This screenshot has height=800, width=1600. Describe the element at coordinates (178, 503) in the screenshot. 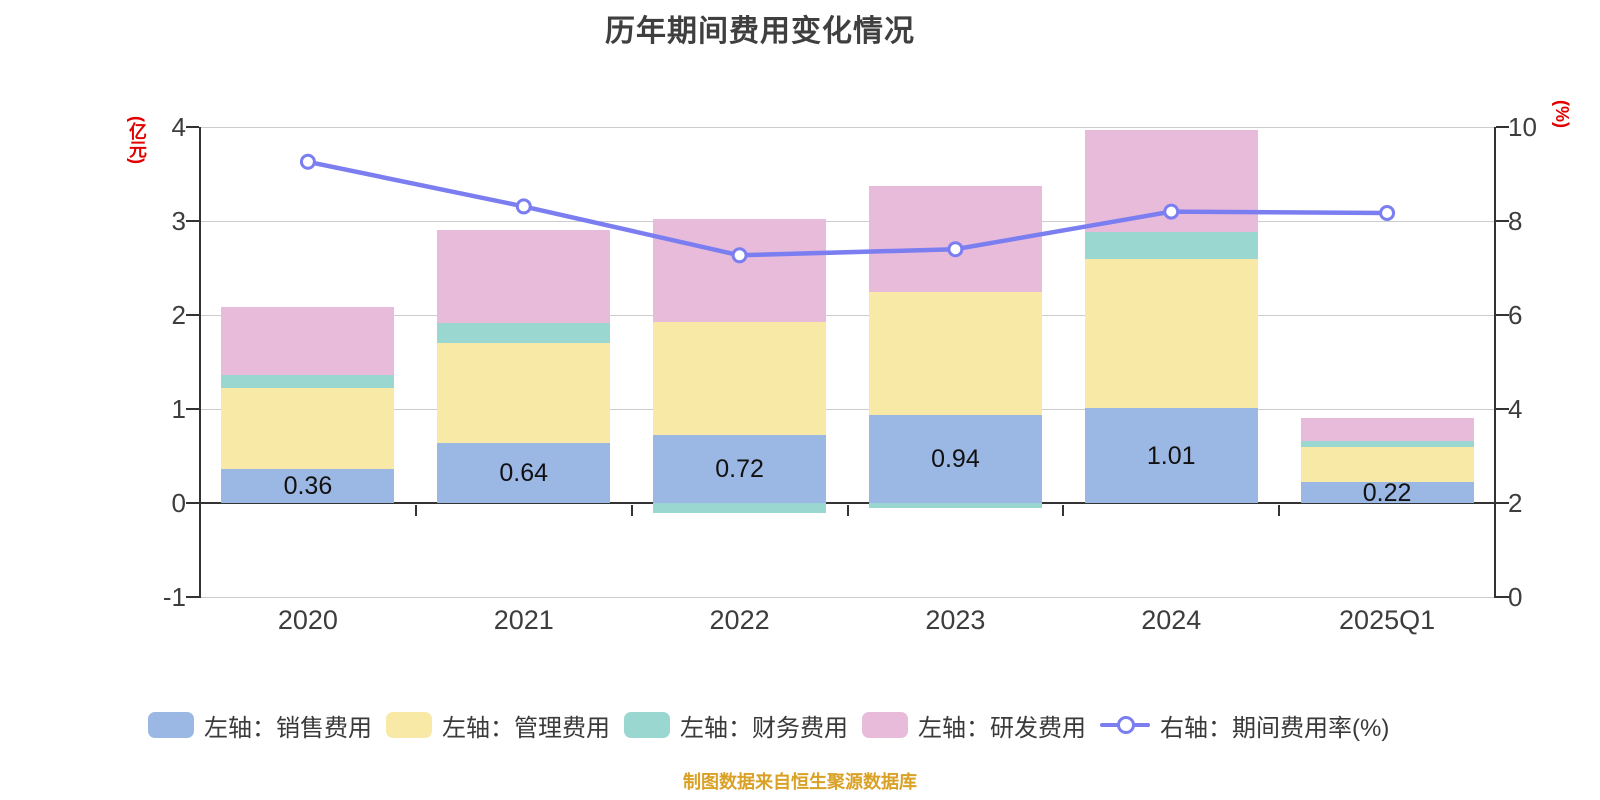

I see `y-axis-tick-label: 0` at that location.